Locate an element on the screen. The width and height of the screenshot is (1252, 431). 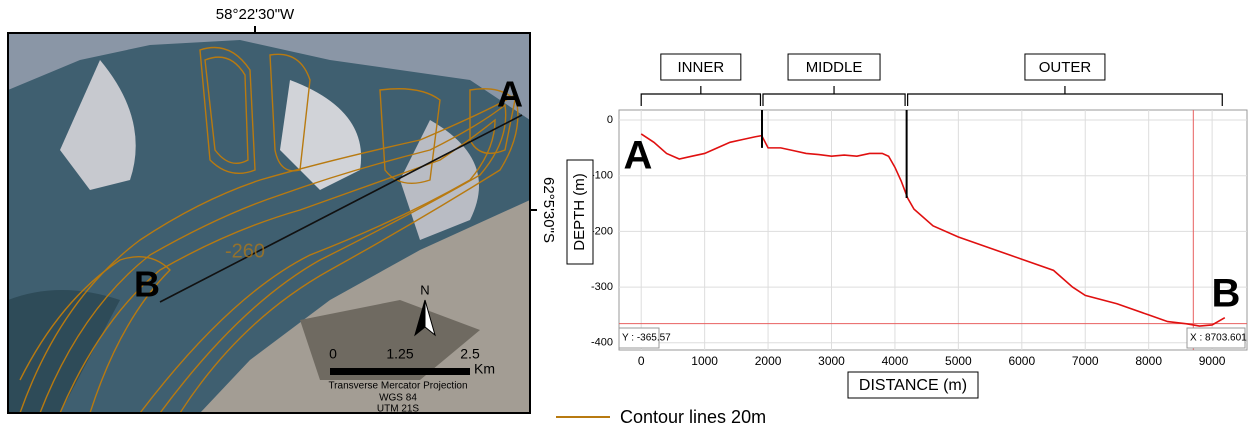
legend-label: Contour lines 20m is located at coordinates (693, 417).